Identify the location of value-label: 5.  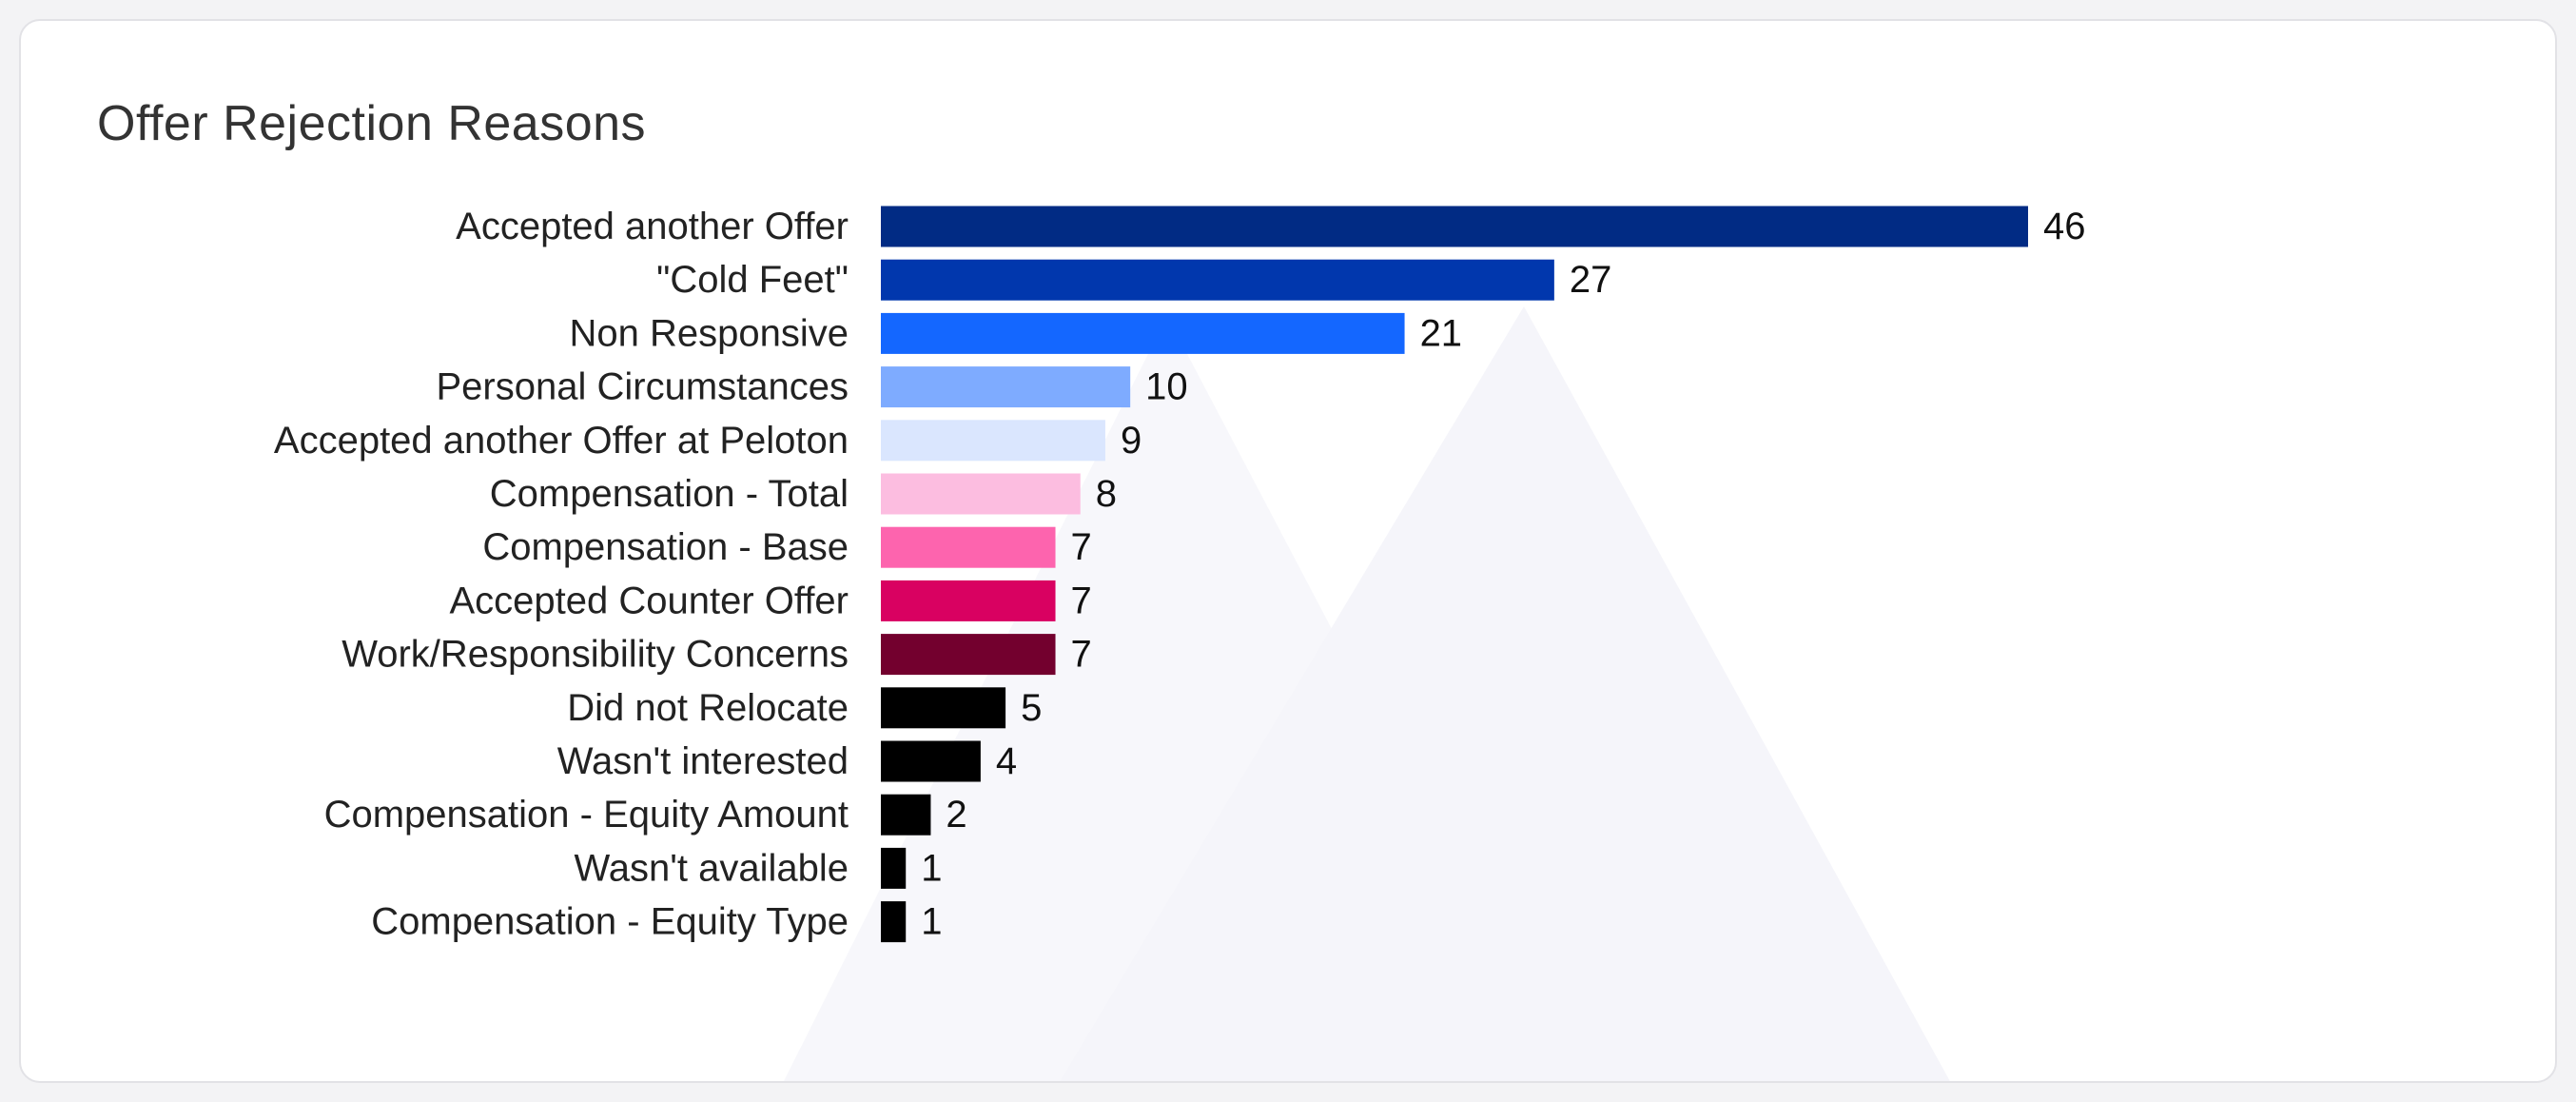
(1032, 708).